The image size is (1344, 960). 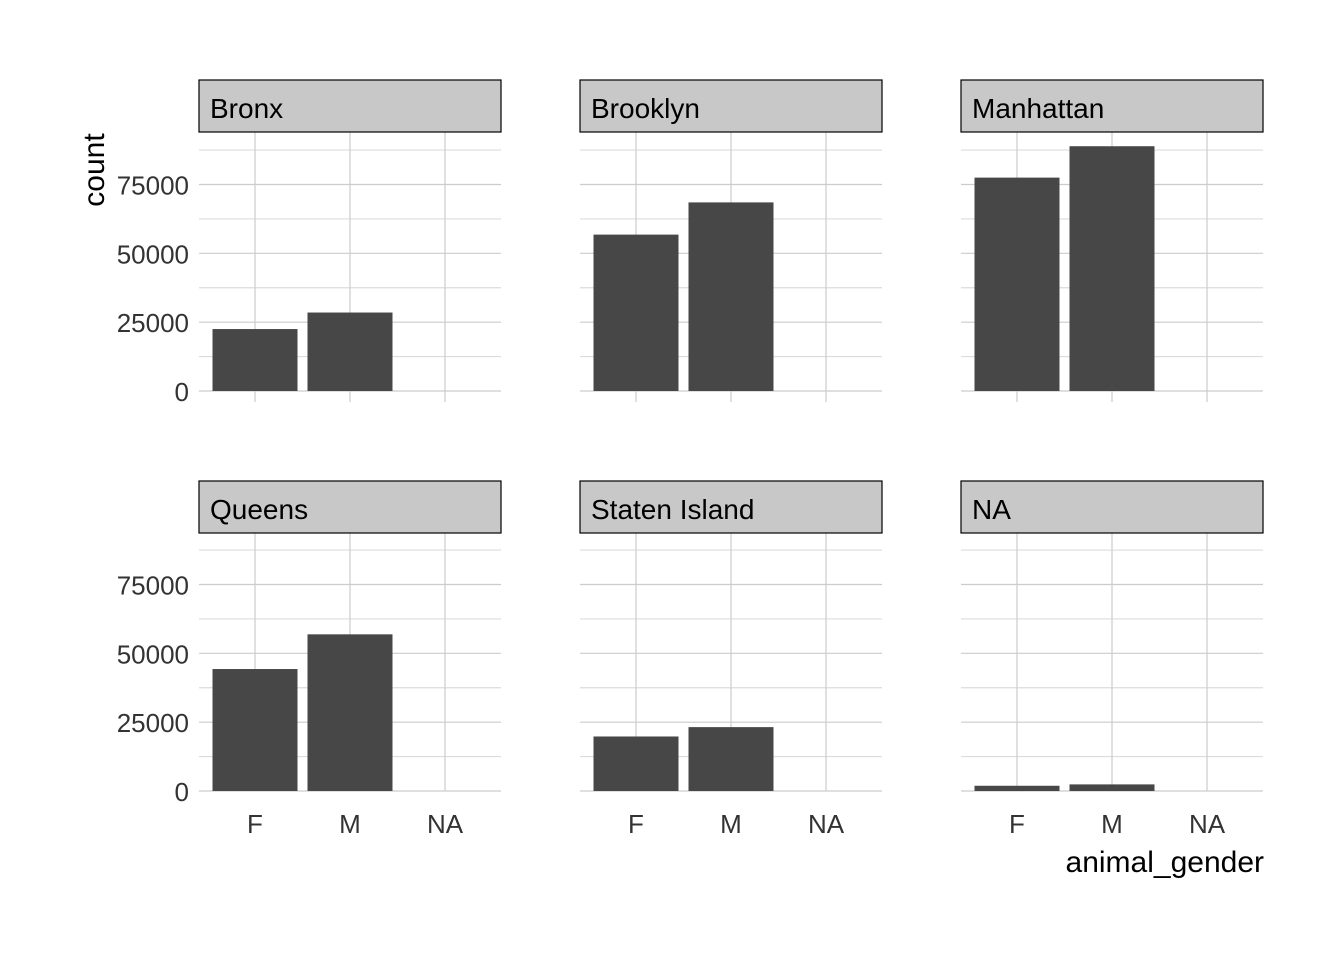 I want to click on facet-strip-label: NA, so click(x=991, y=509).